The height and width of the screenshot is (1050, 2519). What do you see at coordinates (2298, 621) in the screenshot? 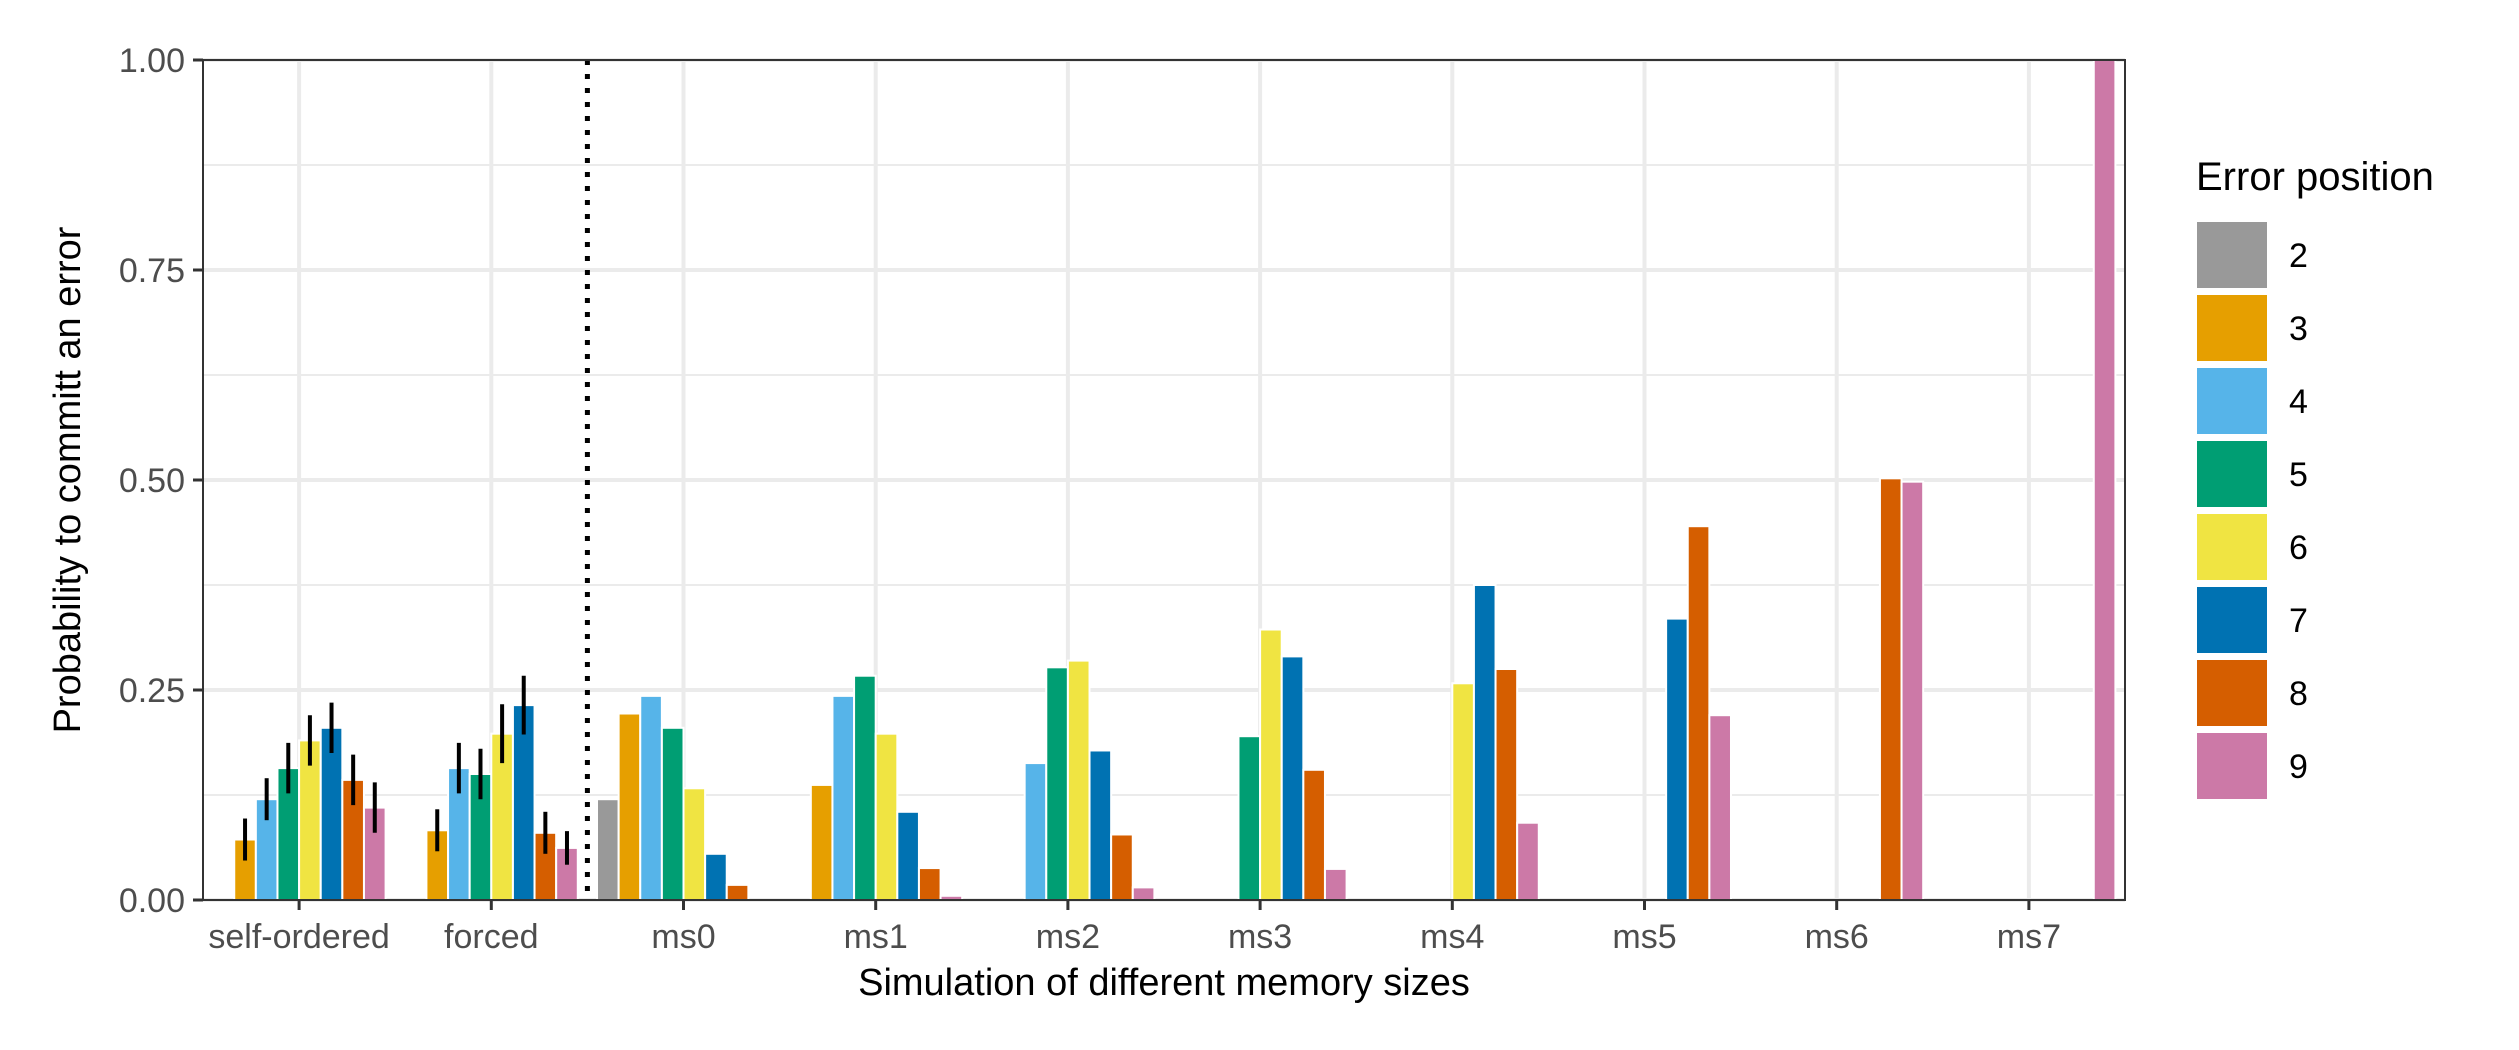
I see `legend-label-7: 7` at bounding box center [2298, 621].